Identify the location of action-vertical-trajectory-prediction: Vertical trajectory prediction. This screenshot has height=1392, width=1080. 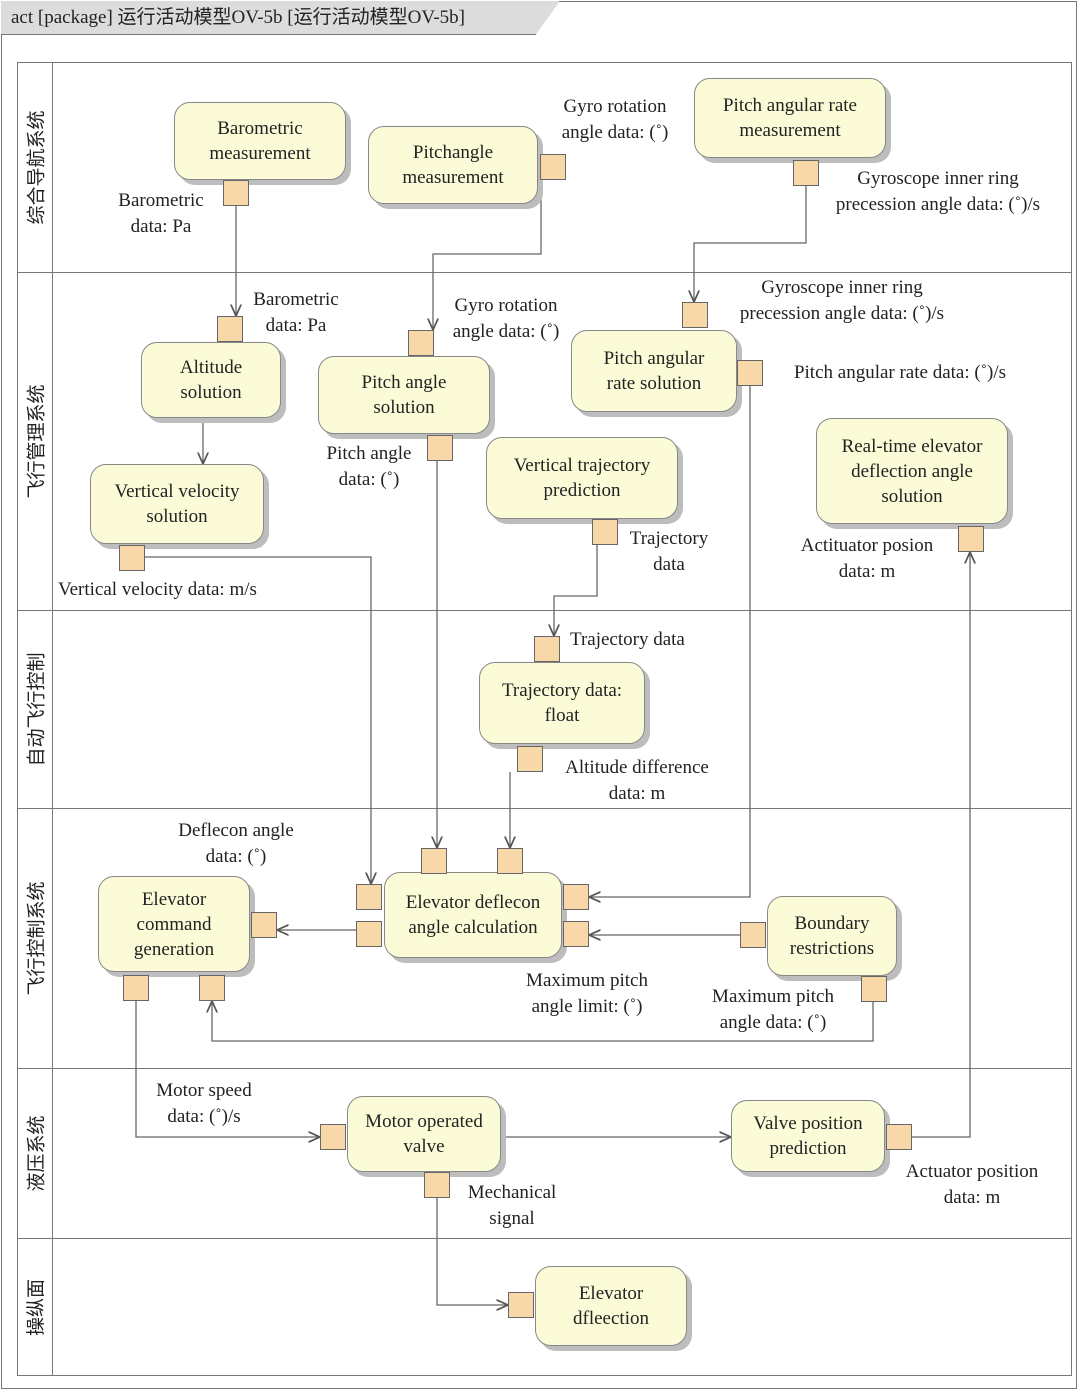
(582, 478).